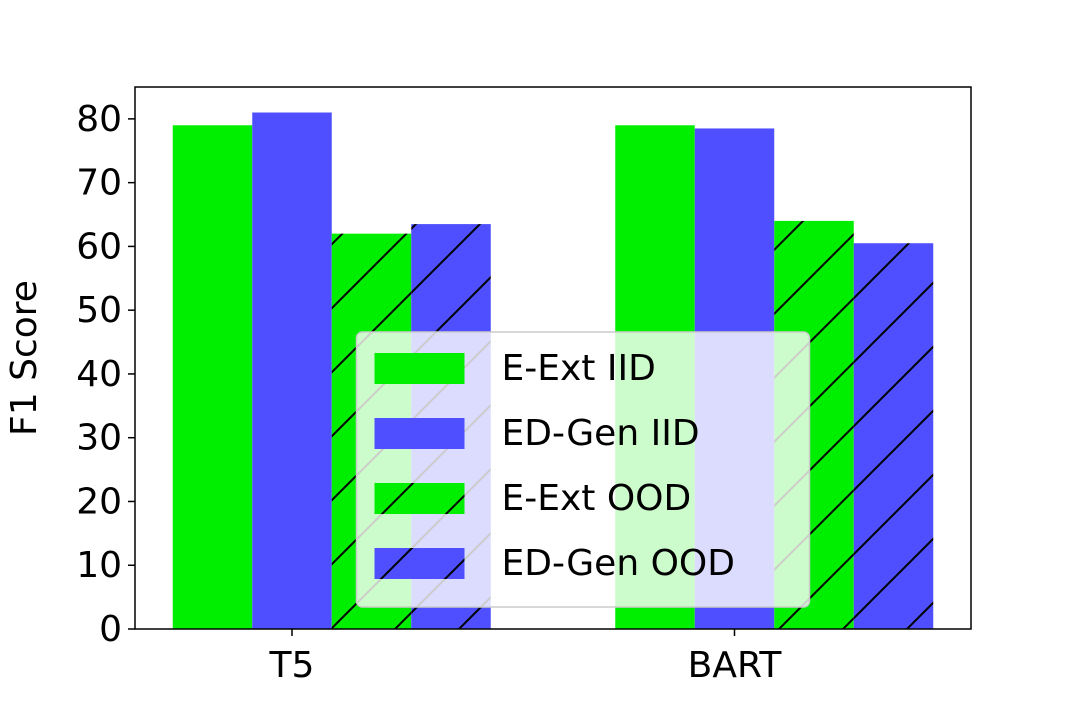  What do you see at coordinates (99, 438) in the screenshot?
I see `y-tick-label: 30` at bounding box center [99, 438].